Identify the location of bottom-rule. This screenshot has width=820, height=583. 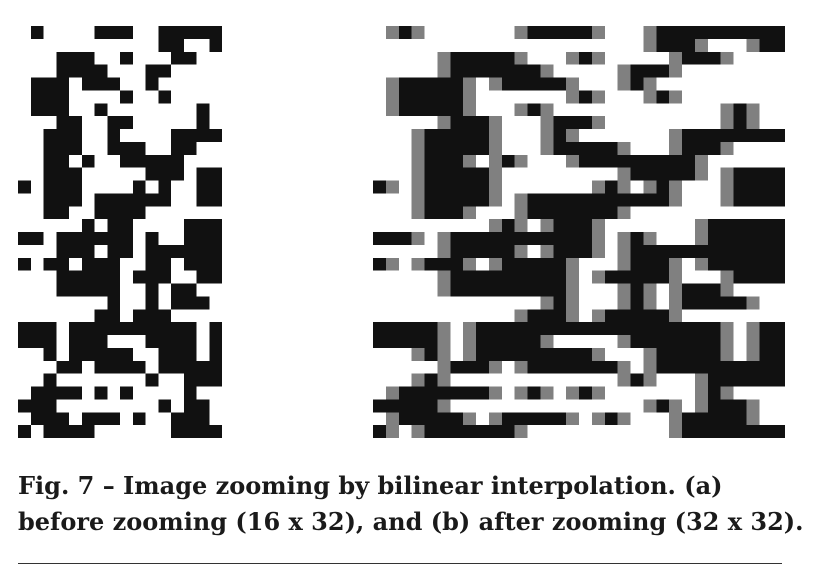
(400, 563).